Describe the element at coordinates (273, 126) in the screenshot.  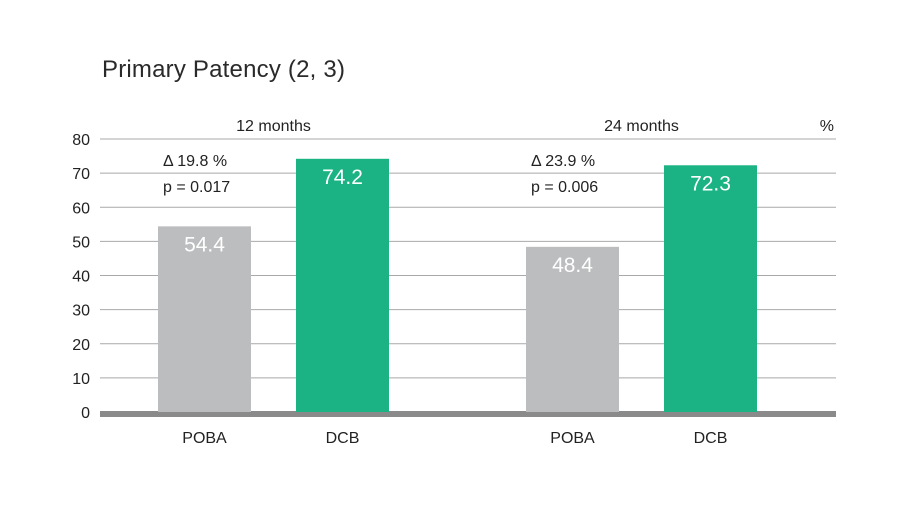
I see `group-label: 12 months` at that location.